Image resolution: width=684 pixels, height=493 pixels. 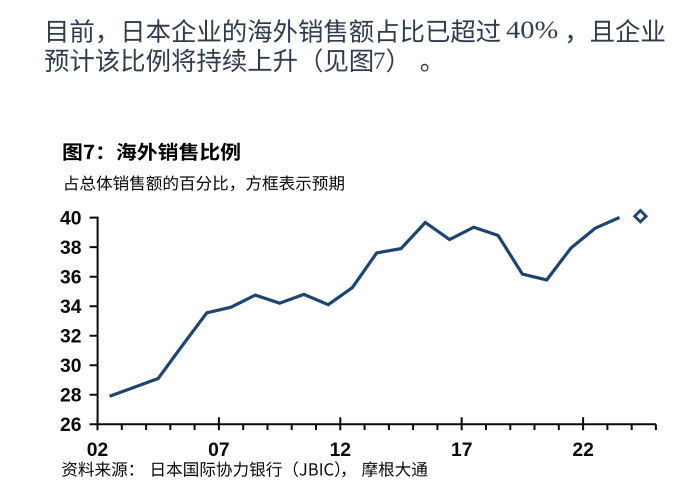 I want to click on svg-text: 32, so click(x=70, y=337).